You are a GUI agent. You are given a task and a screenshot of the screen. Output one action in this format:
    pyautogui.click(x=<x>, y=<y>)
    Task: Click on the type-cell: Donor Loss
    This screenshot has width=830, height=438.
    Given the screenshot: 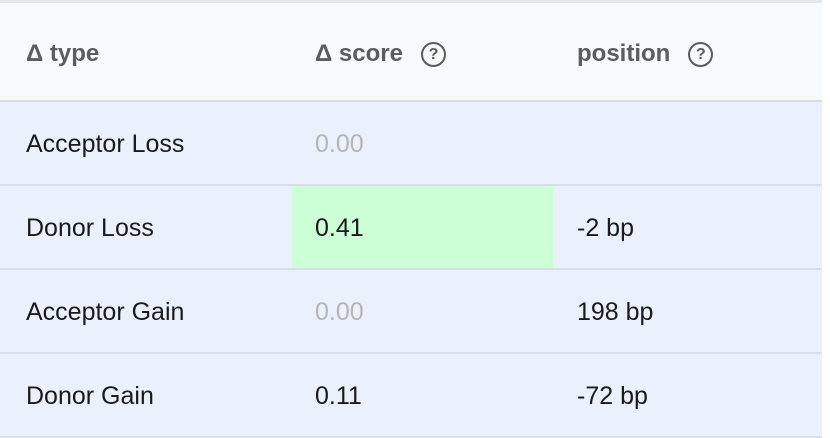 What is the action you would take?
    pyautogui.click(x=90, y=228)
    